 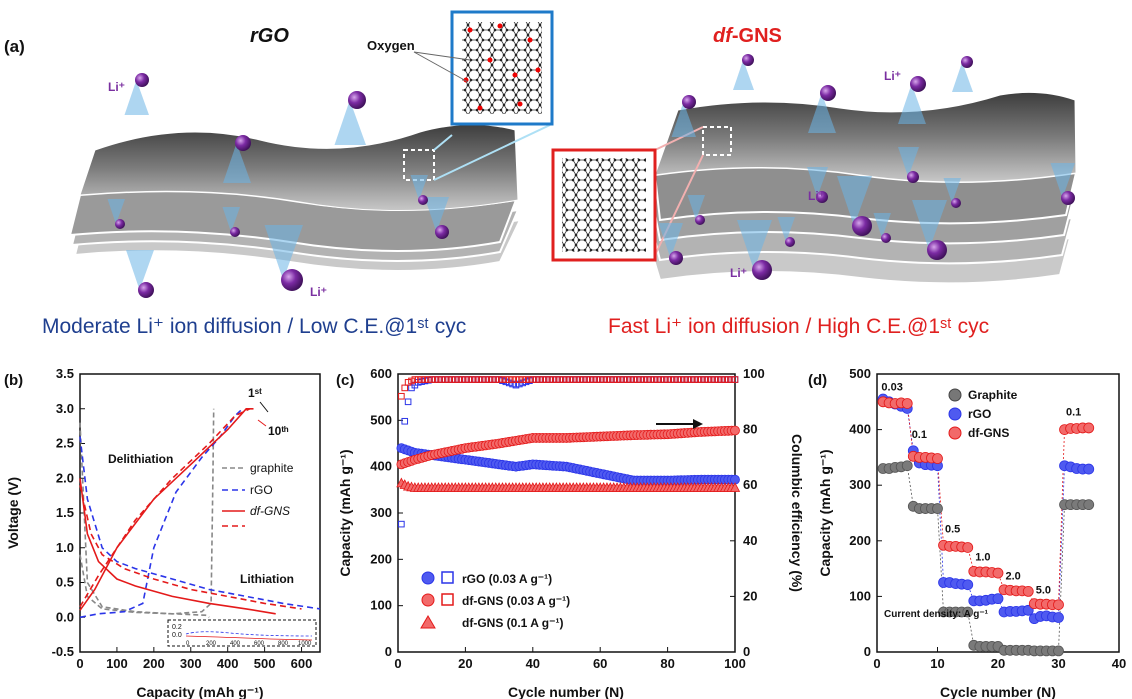 I want to click on inset-xtick: 200, so click(x=211, y=644).